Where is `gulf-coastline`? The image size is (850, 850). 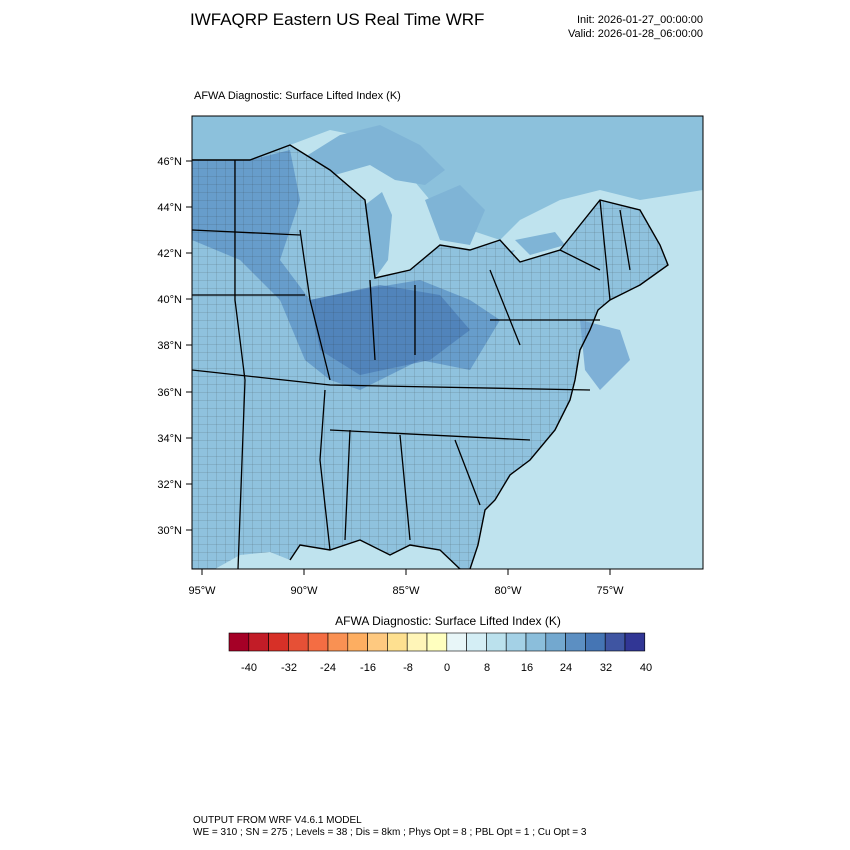
gulf-coastline is located at coordinates (375, 554).